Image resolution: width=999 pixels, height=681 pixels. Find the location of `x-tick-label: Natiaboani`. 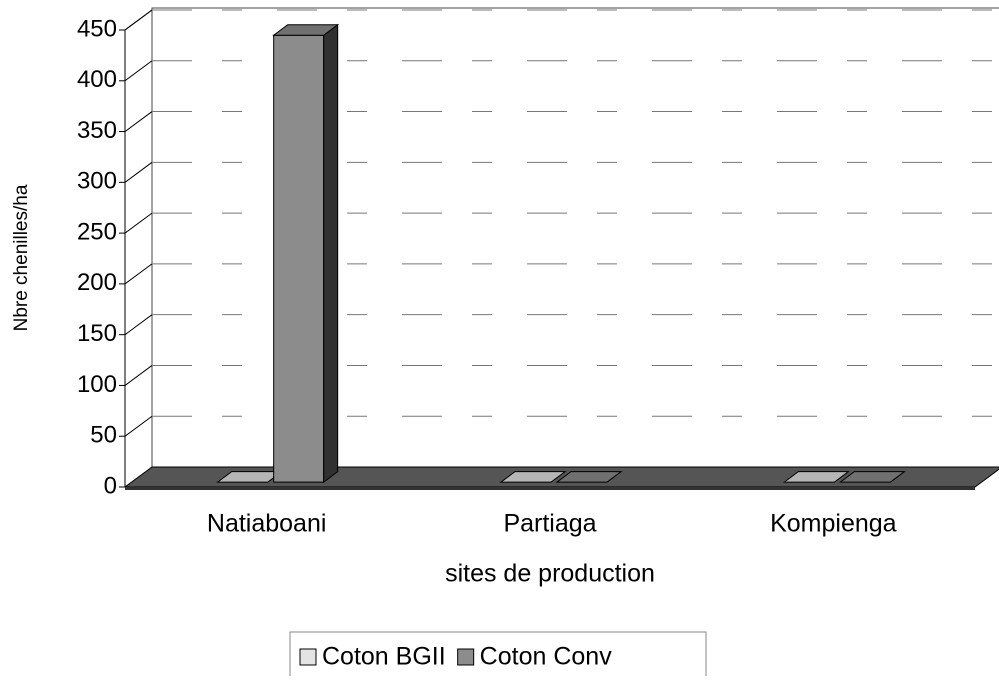

x-tick-label: Natiaboani is located at coordinates (267, 524).